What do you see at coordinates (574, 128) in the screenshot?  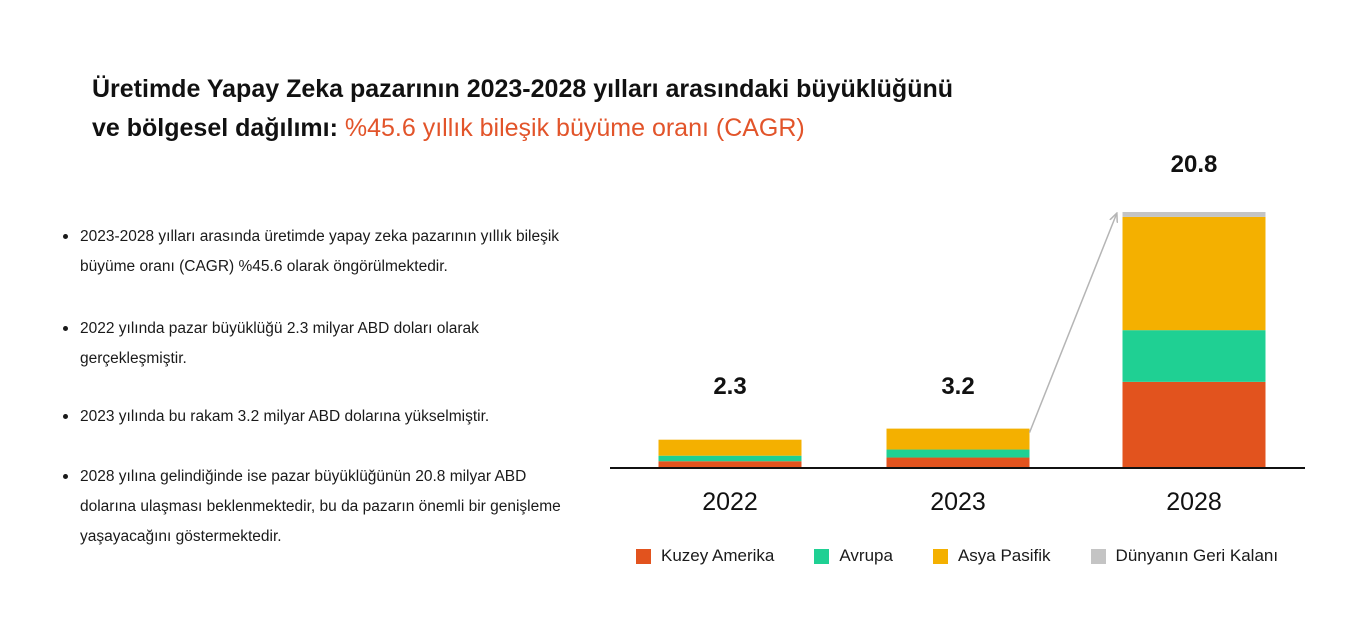 I see `title-cagr-highlight: %45.6 yıllık bileşik büyüme oranı (CAGR)` at bounding box center [574, 128].